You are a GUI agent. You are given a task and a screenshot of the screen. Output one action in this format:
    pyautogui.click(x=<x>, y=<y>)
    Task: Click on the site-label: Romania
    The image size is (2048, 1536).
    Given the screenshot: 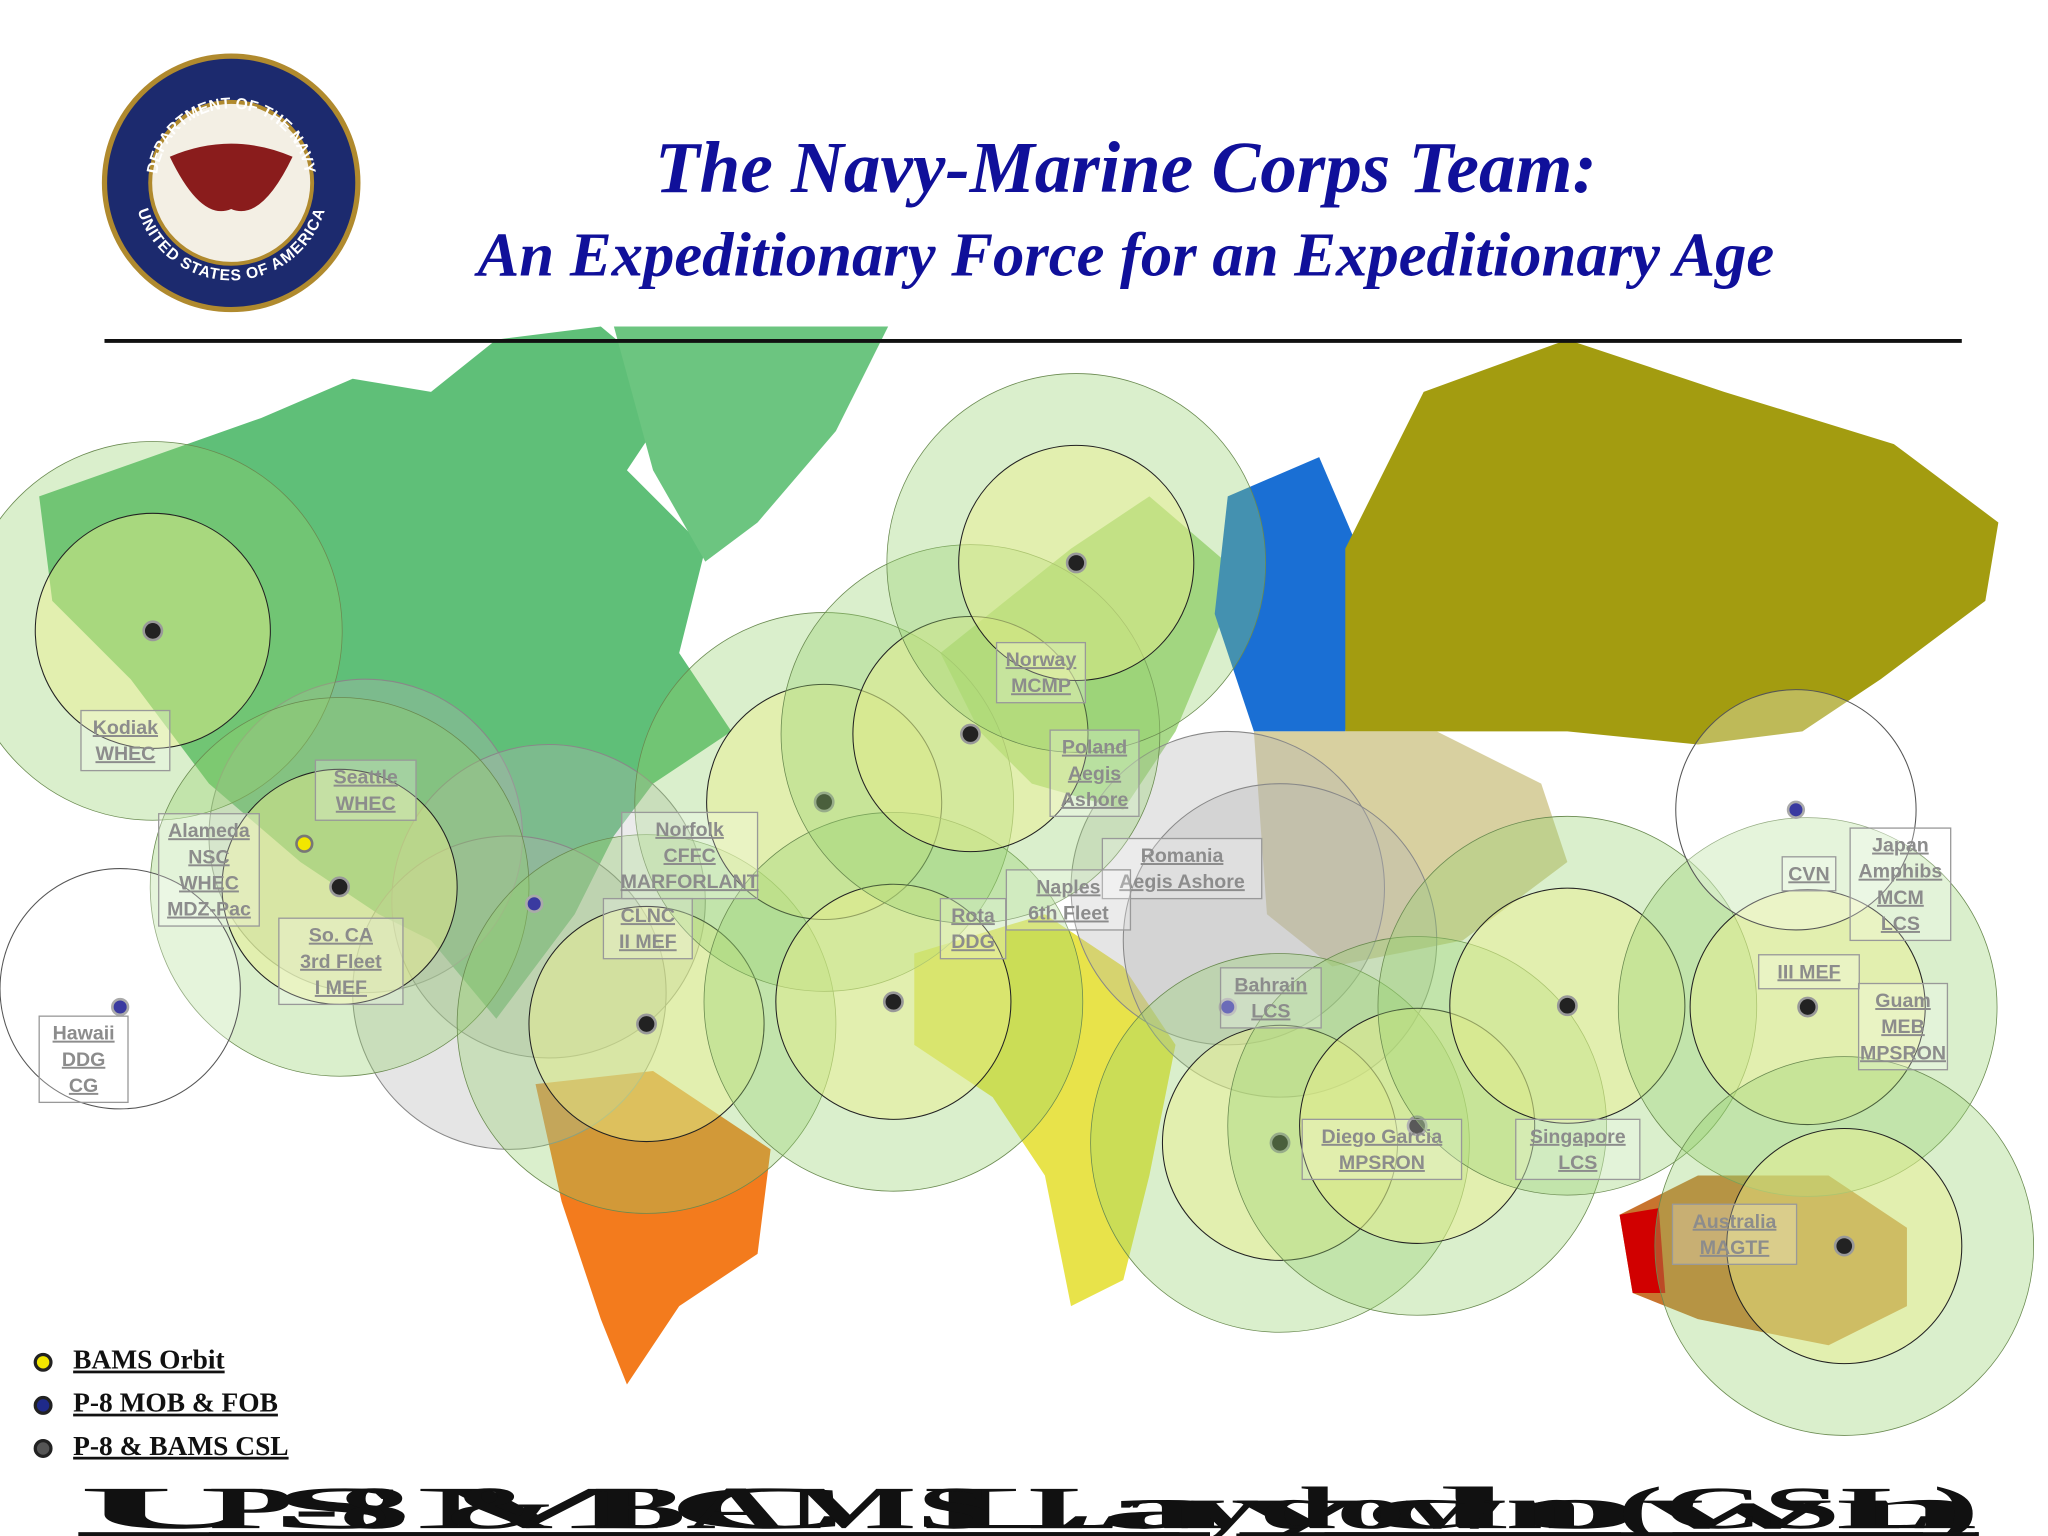 What is the action you would take?
    pyautogui.click(x=1183, y=856)
    